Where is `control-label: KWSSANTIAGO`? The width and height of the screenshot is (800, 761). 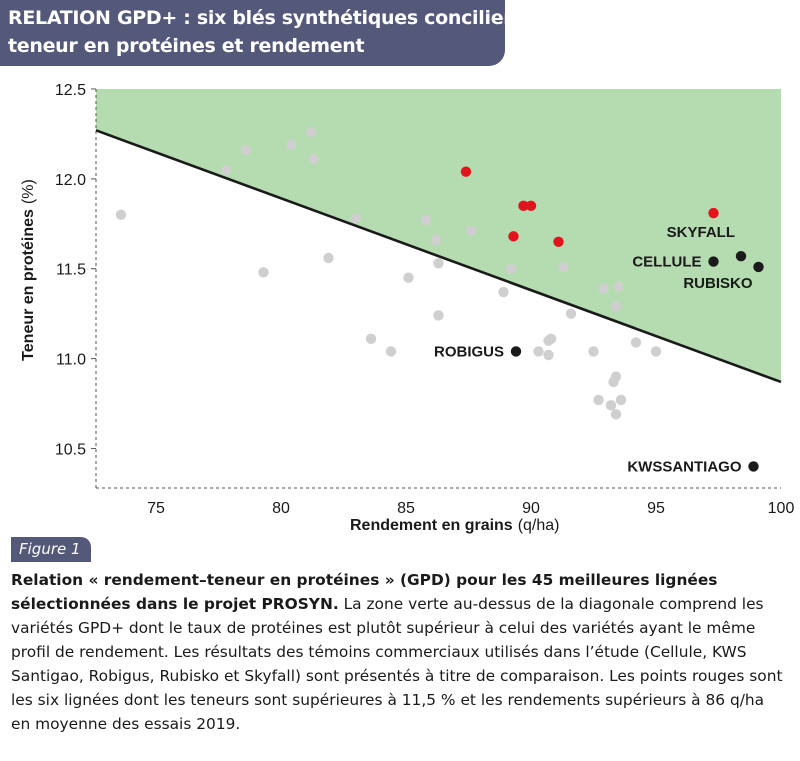 control-label: KWSSANTIAGO is located at coordinates (684, 466).